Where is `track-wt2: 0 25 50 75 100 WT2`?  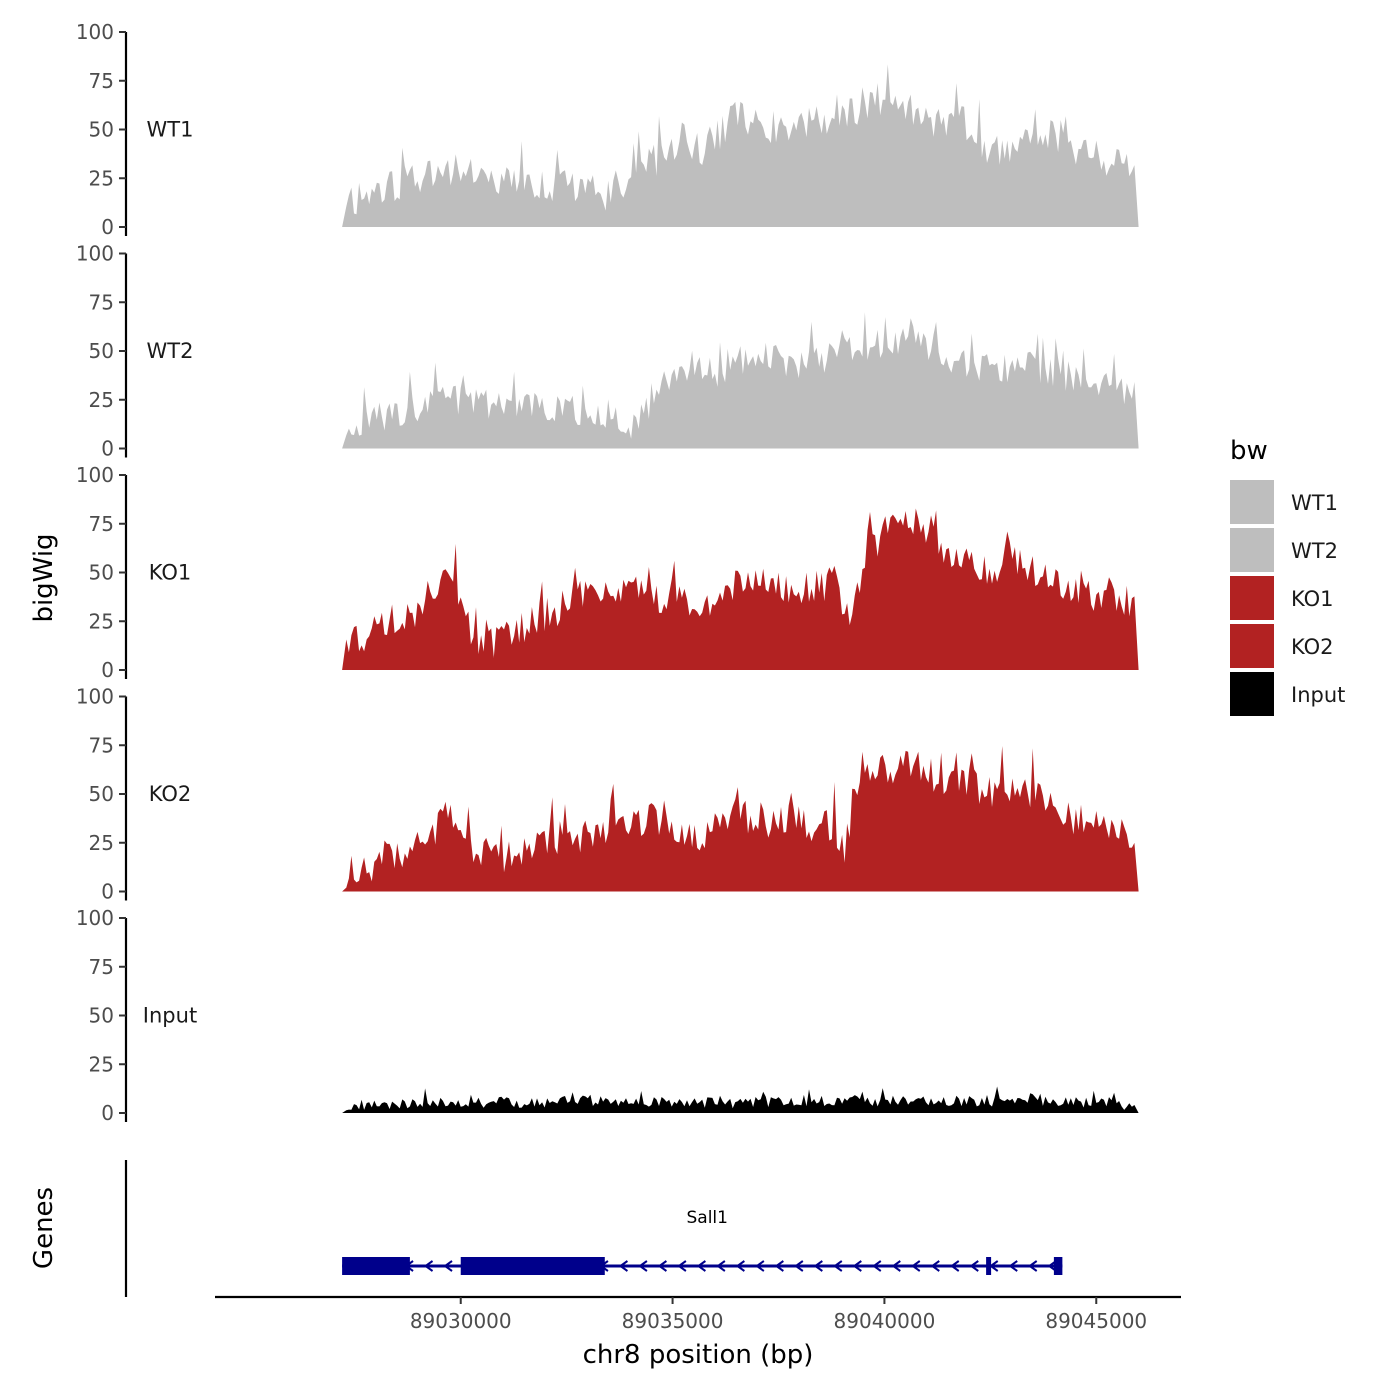 track-wt2: 0 25 50 75 100 WT2 is located at coordinates (607, 351).